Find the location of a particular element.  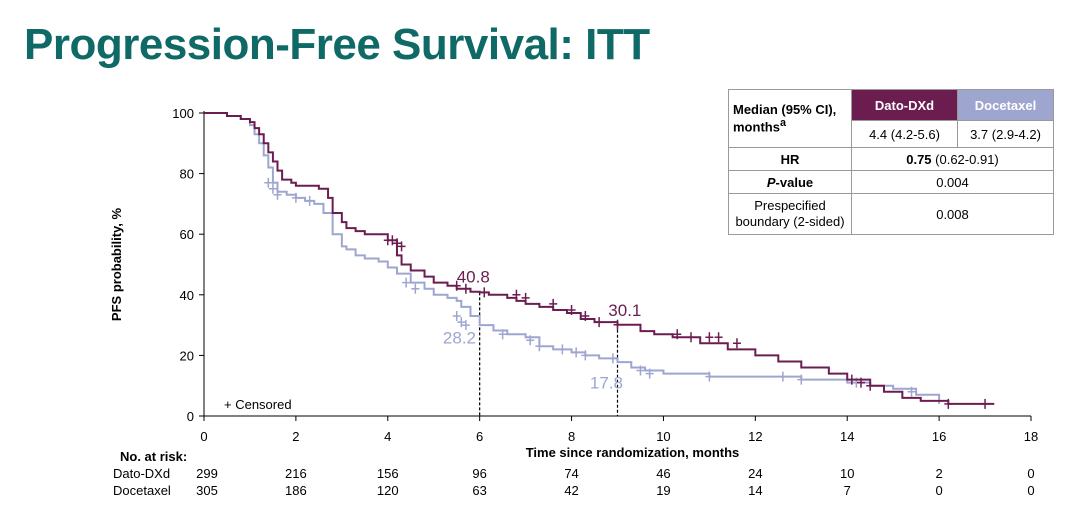

risk-row-label: Dato-DXd is located at coordinates (141, 473).